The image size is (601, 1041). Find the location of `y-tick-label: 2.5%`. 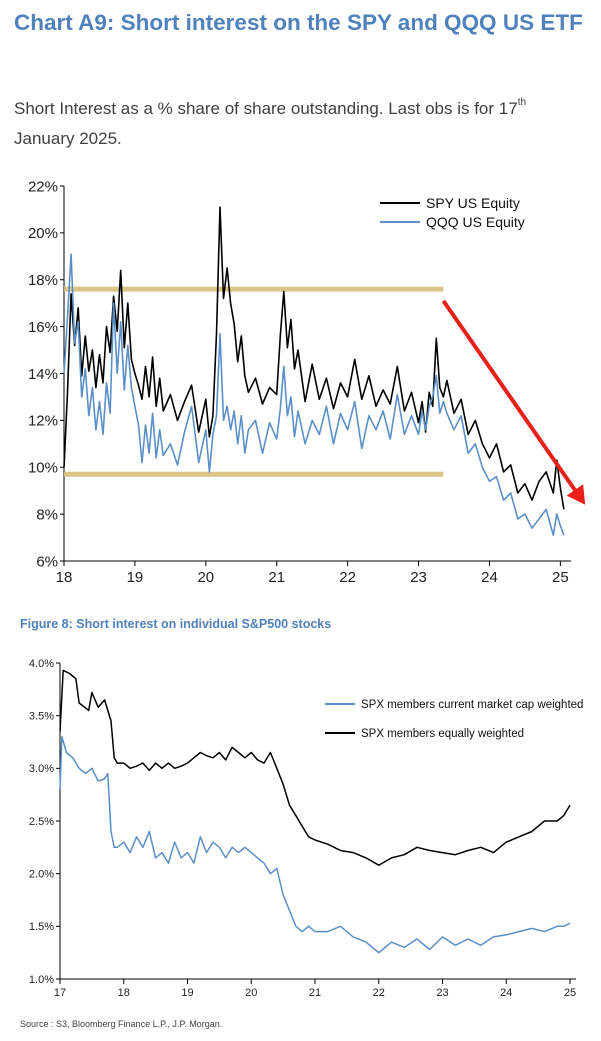

y-tick-label: 2.5% is located at coordinates (41, 822).